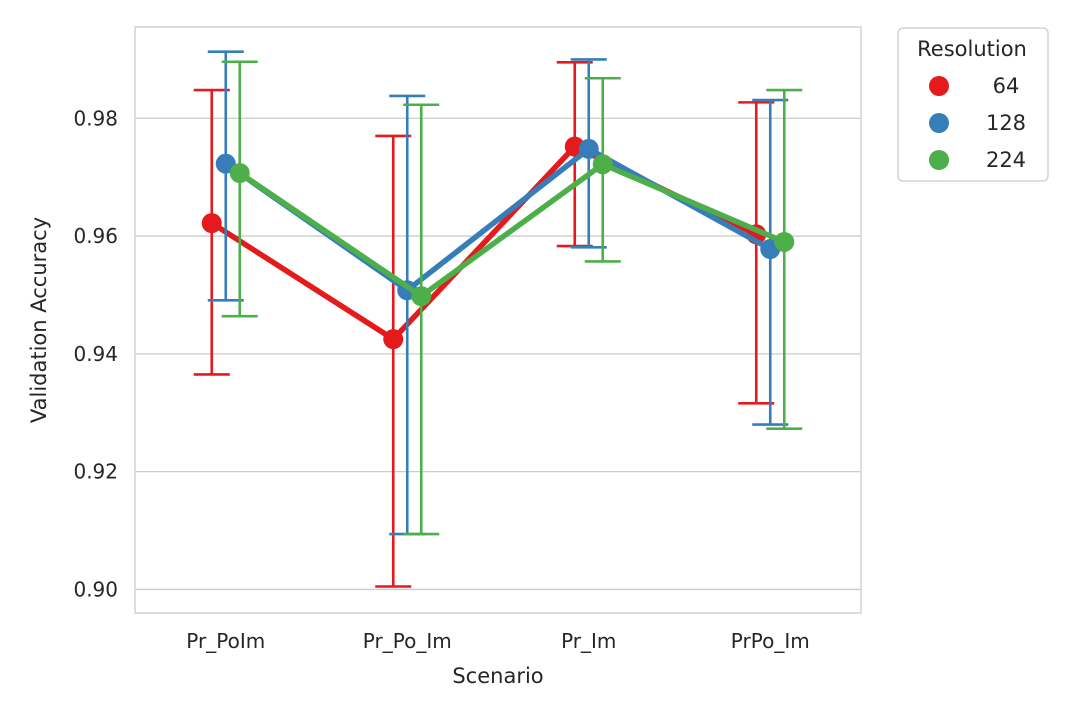  I want to click on x-tick-label: Pr_Po_Im, so click(407, 641).